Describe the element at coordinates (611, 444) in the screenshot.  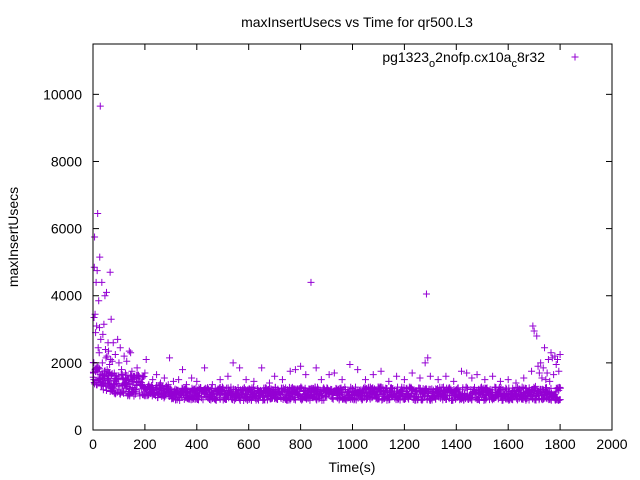
I see `x-tick-label: 2000` at that location.